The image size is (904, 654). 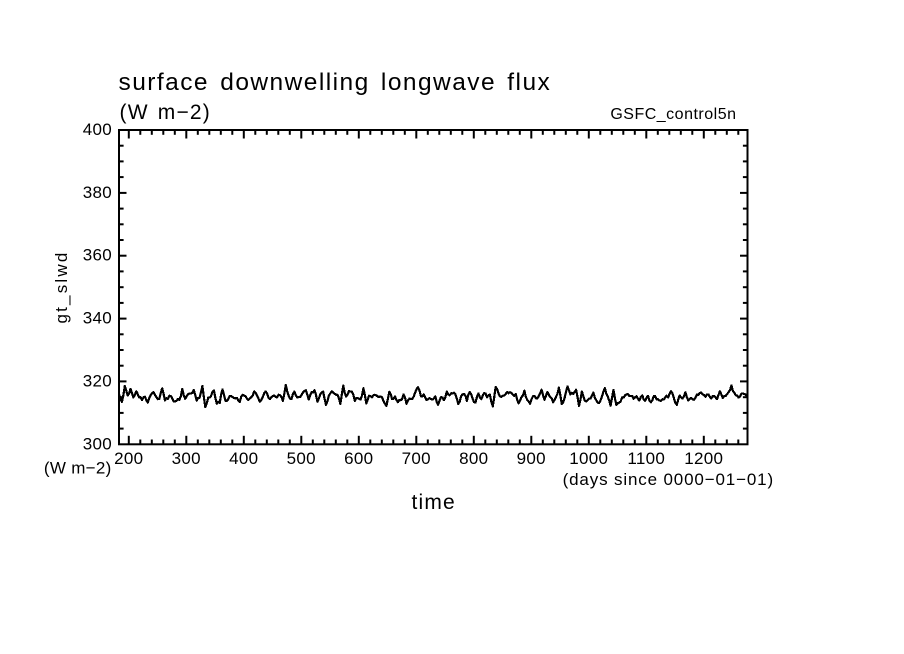 What do you see at coordinates (128, 458) in the screenshot?
I see `svg-text: 200` at bounding box center [128, 458].